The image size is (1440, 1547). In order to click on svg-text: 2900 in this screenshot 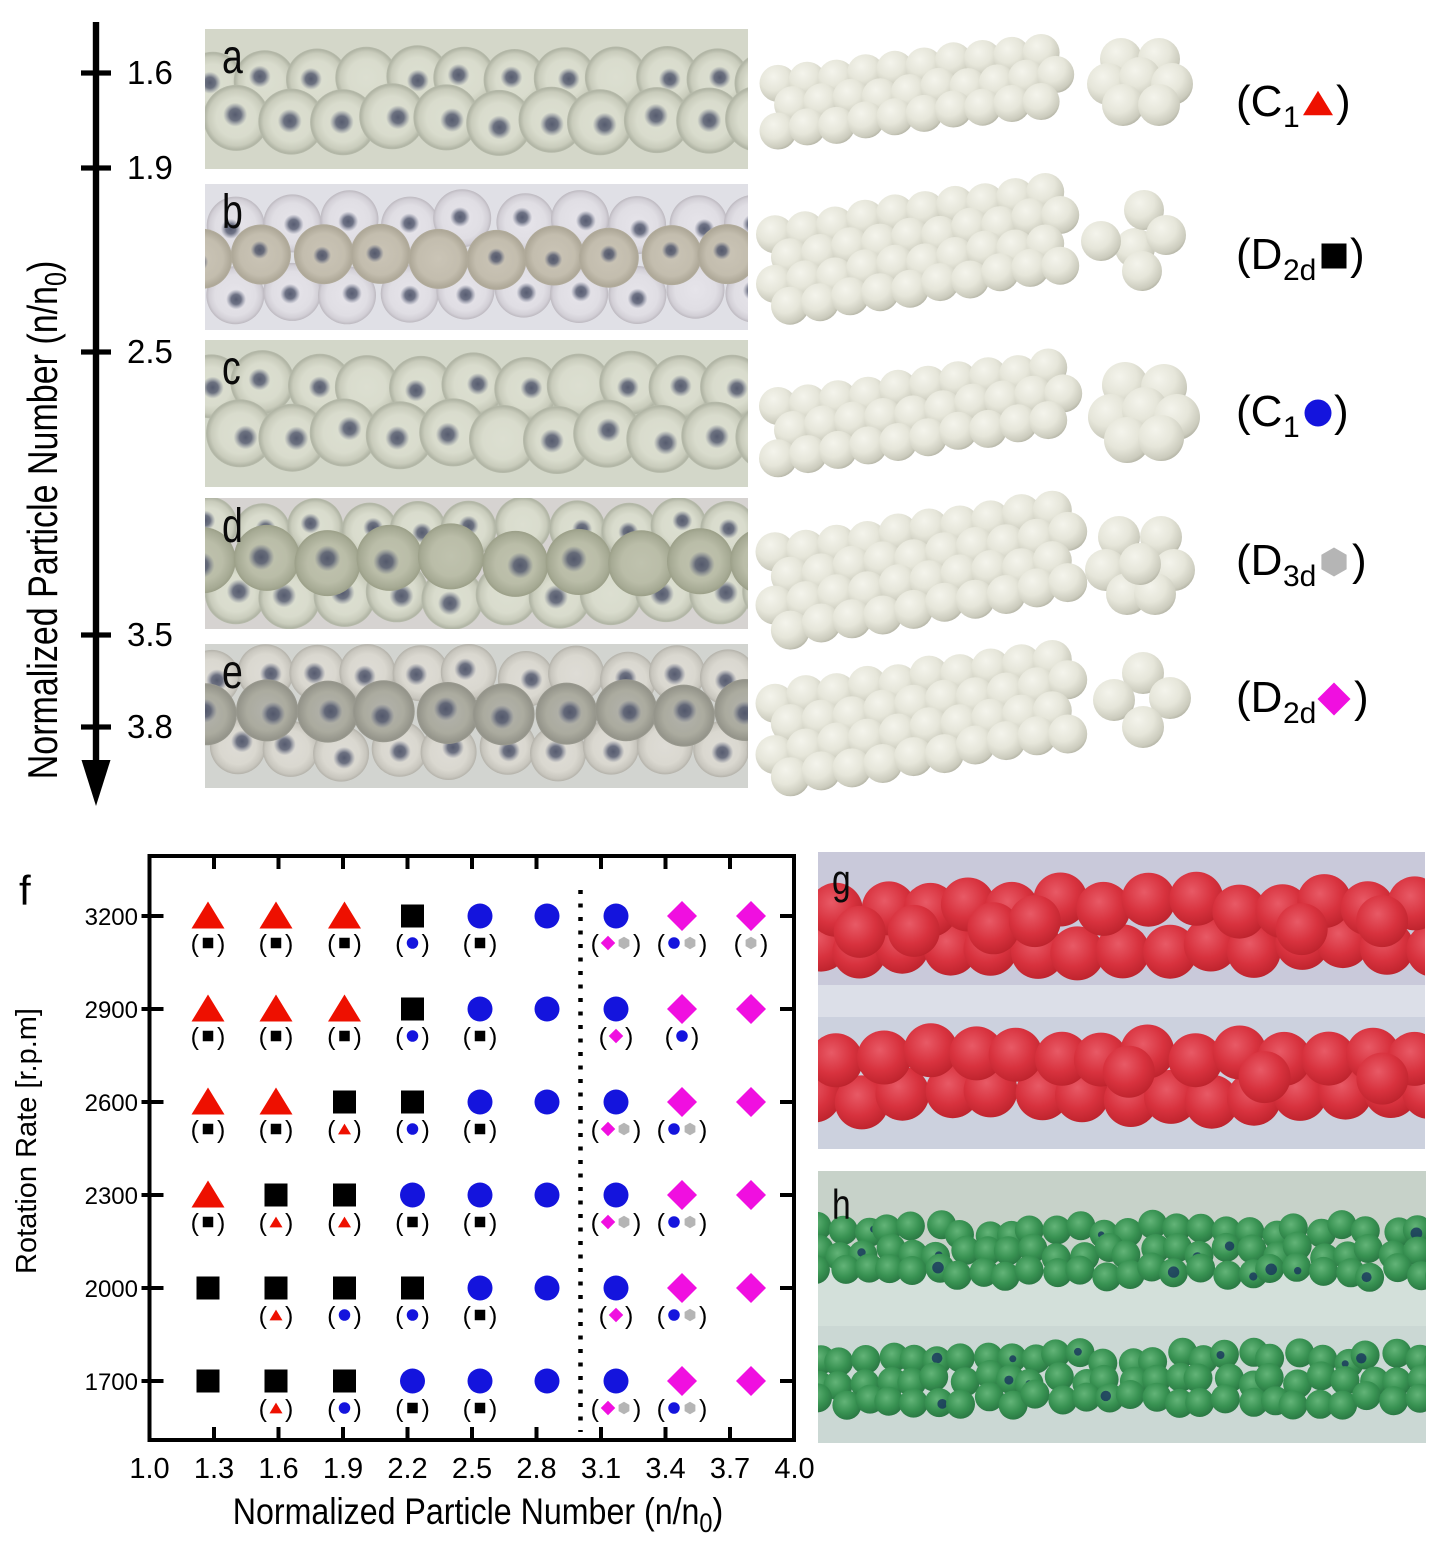, I will do `click(111, 1010)`.